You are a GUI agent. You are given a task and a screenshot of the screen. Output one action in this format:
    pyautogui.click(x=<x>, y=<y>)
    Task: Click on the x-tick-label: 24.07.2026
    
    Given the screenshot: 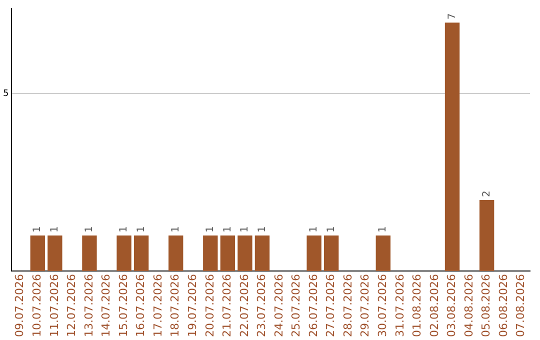 What is the action you would take?
    pyautogui.click(x=279, y=306)
    